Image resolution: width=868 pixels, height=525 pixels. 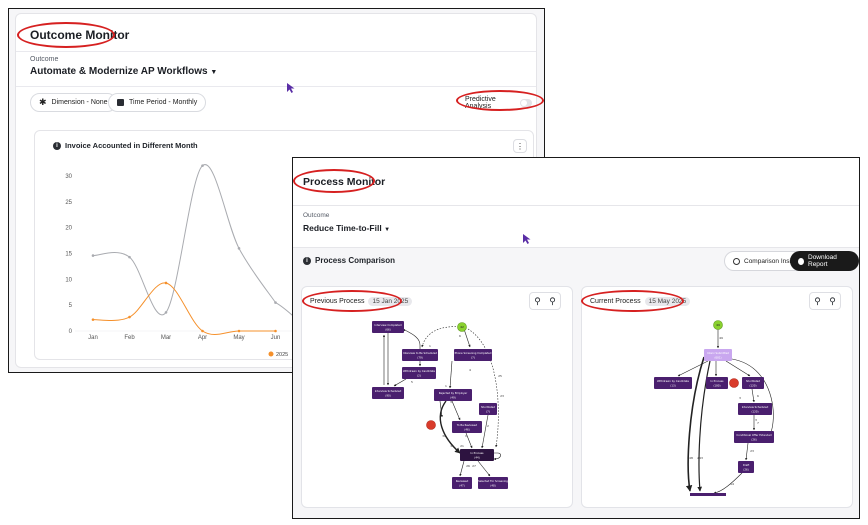 I want to click on process-node: Phone Screening Completed(7), so click(x=473, y=355).